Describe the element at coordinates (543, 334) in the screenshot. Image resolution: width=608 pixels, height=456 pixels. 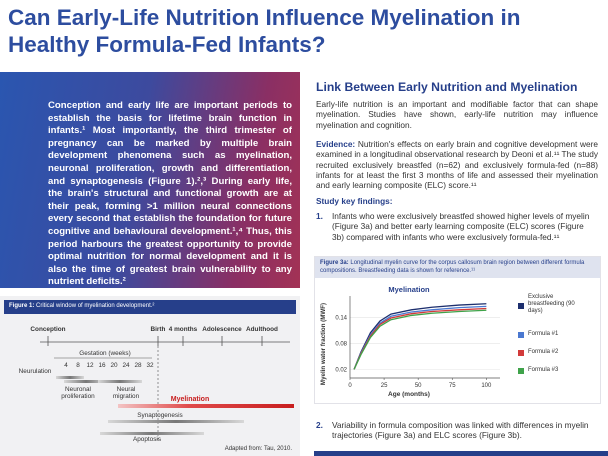
I see `legend-label: Formula #1` at that location.